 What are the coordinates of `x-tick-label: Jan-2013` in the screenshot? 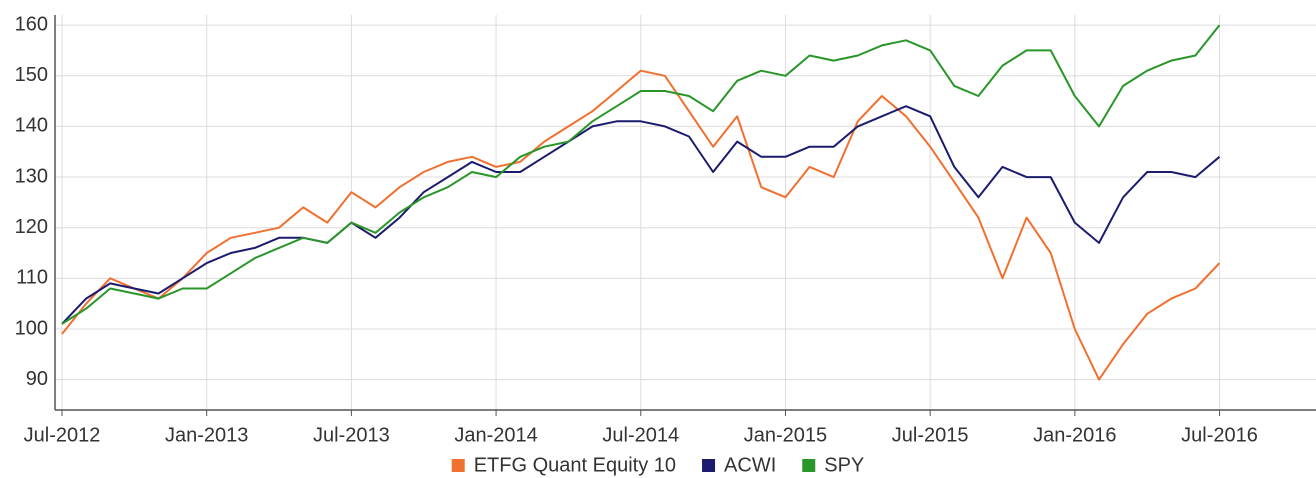 It's located at (206, 435).